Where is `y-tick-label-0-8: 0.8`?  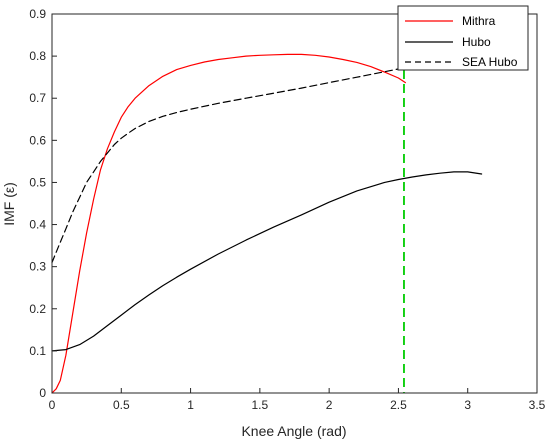 y-tick-label-0-8: 0.8 is located at coordinates (37, 56).